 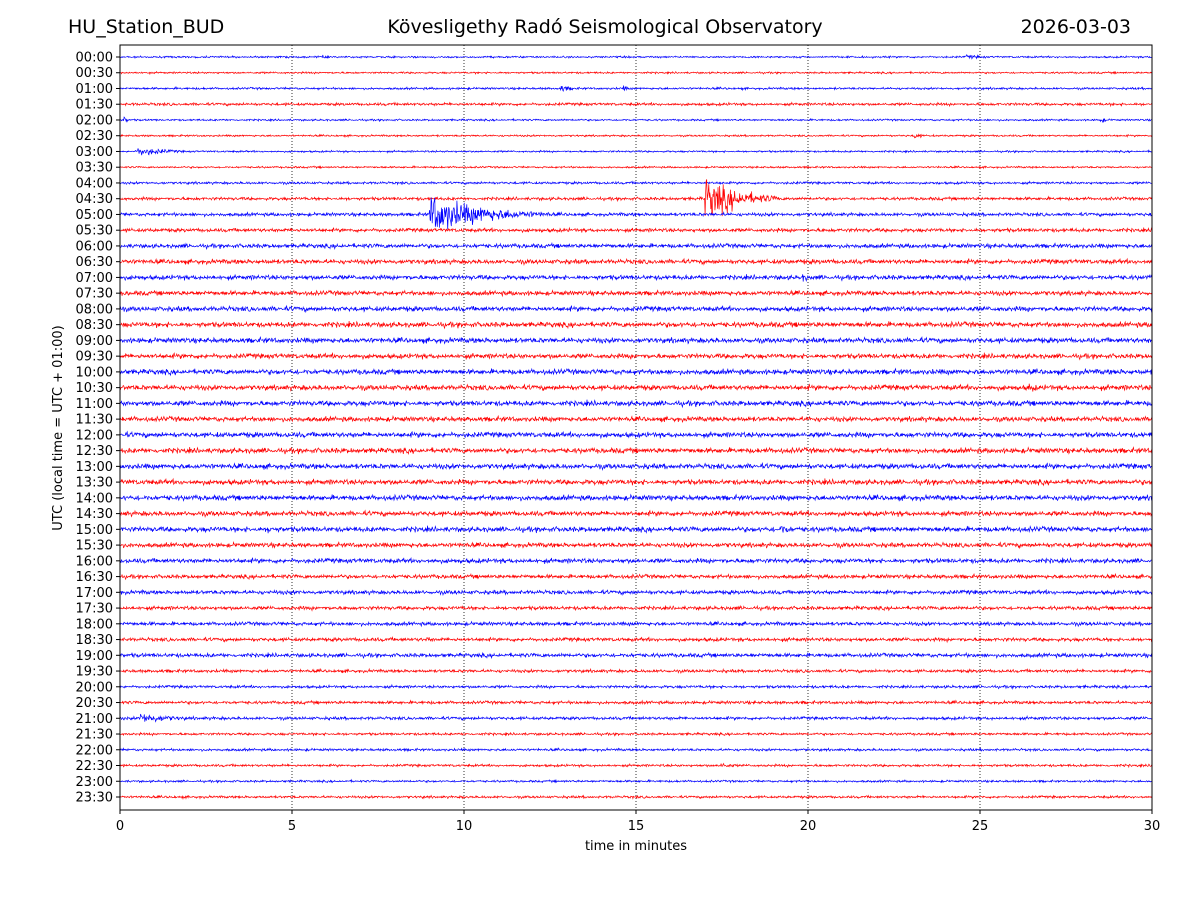 I want to click on y-tick-label: 07:00, so click(x=94, y=278).